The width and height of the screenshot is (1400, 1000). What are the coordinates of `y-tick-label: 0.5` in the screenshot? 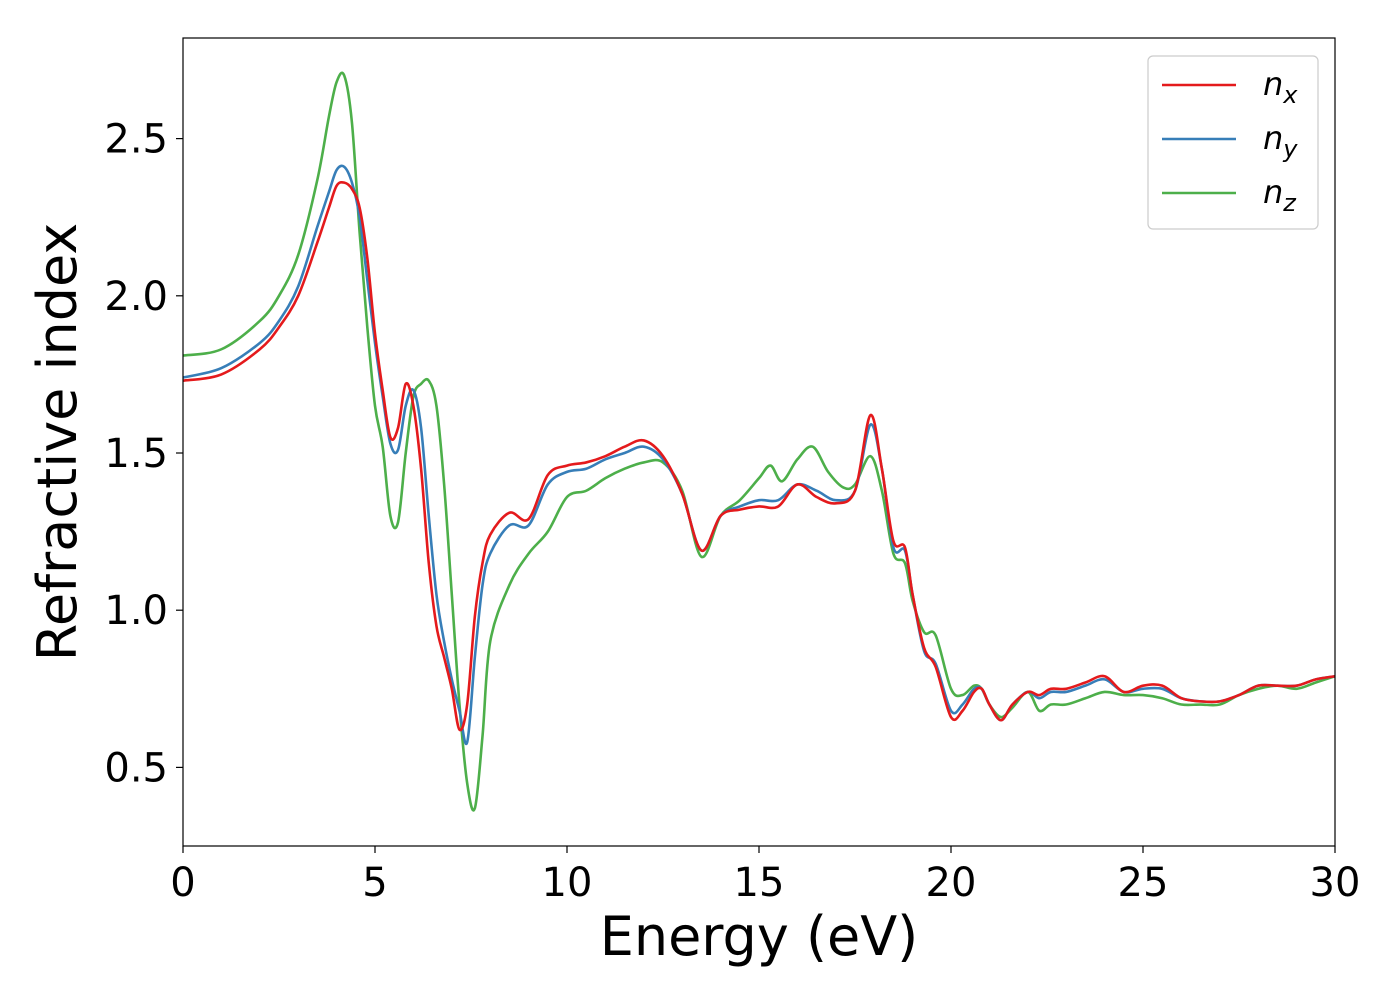 It's located at (136, 768).